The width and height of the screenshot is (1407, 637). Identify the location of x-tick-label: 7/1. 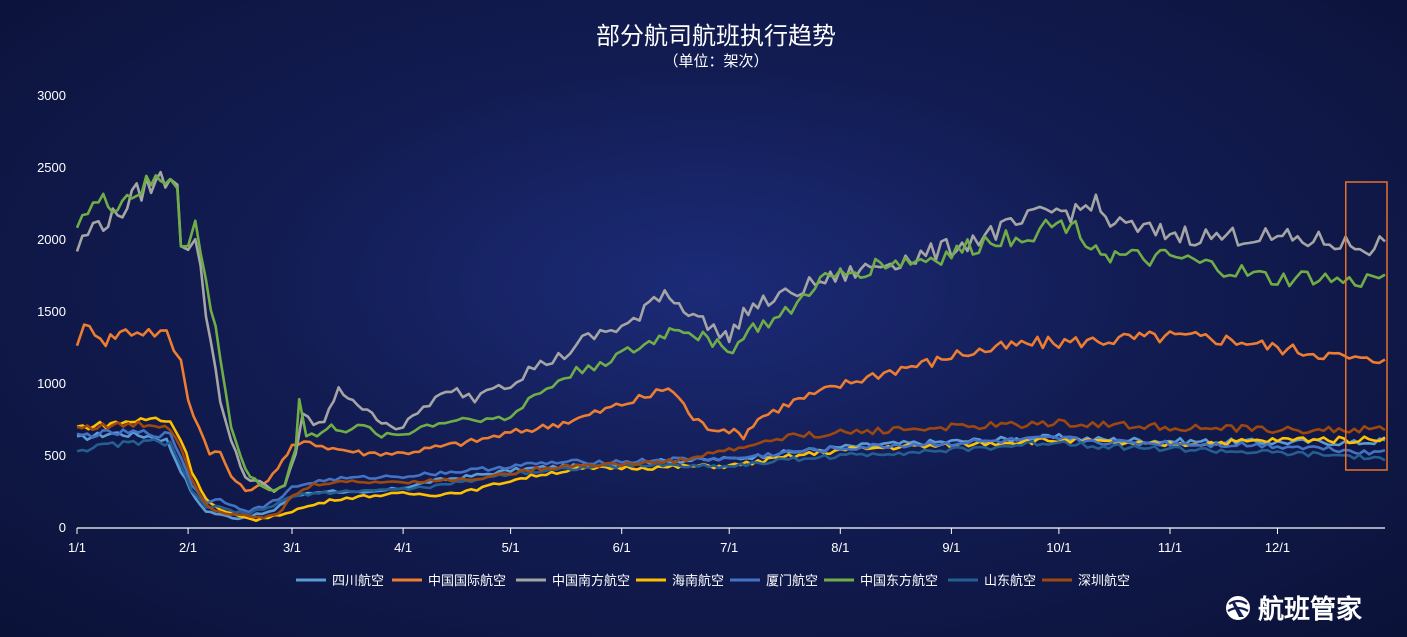
(729, 547).